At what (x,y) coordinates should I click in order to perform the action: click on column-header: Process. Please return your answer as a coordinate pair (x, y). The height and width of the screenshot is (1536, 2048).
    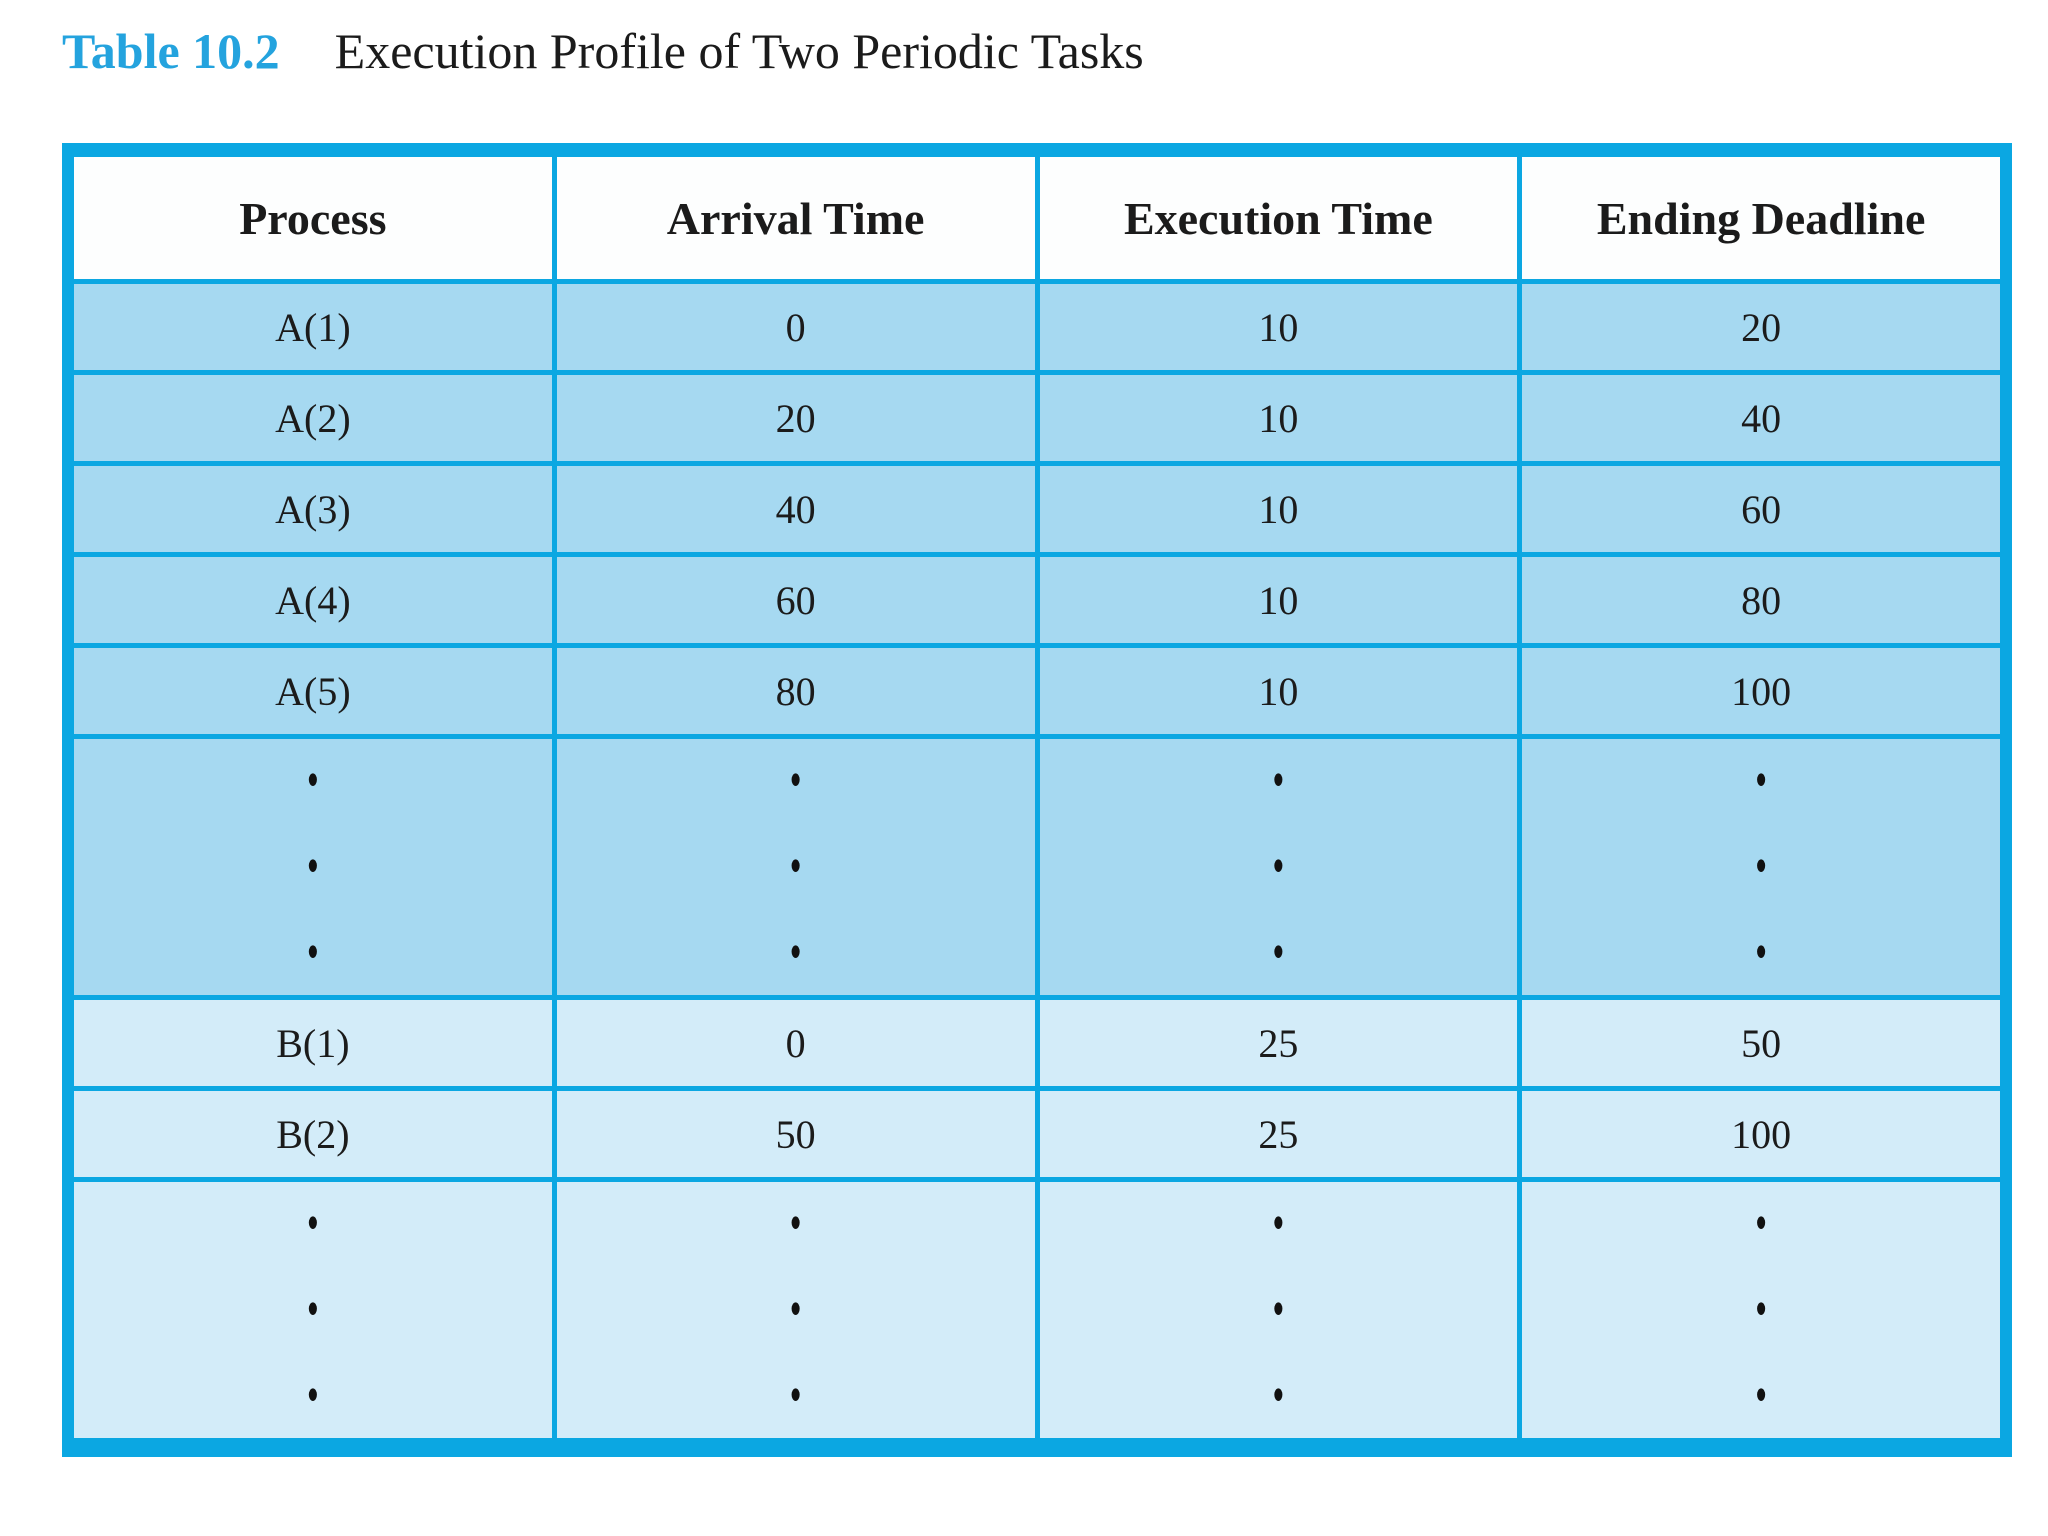
    Looking at the image, I should click on (313, 218).